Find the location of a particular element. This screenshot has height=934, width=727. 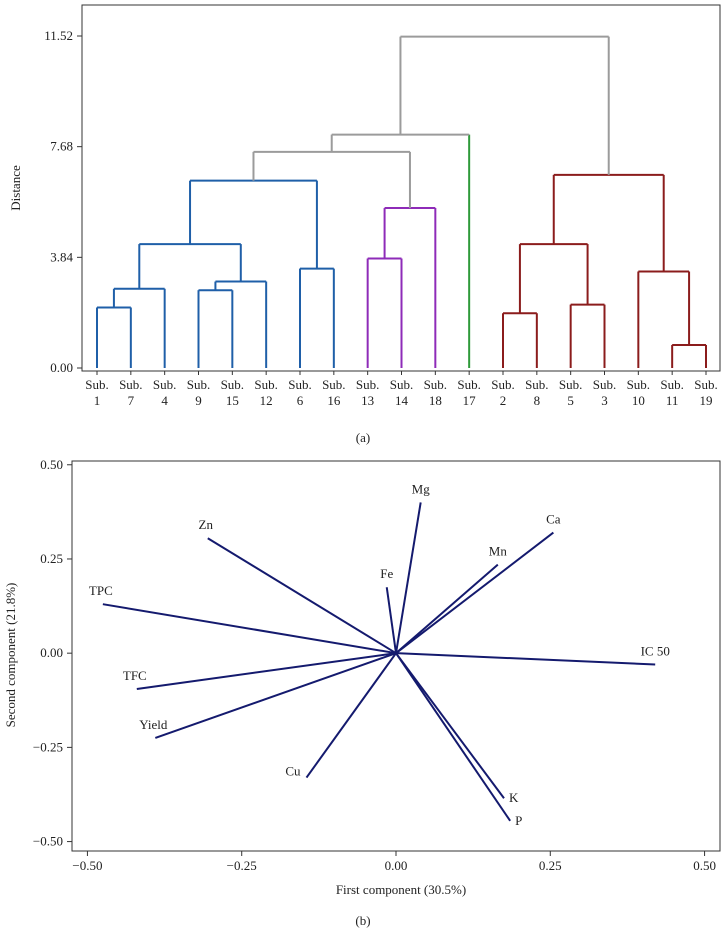

loading-vector-yield: Yield is located at coordinates (268, 695).